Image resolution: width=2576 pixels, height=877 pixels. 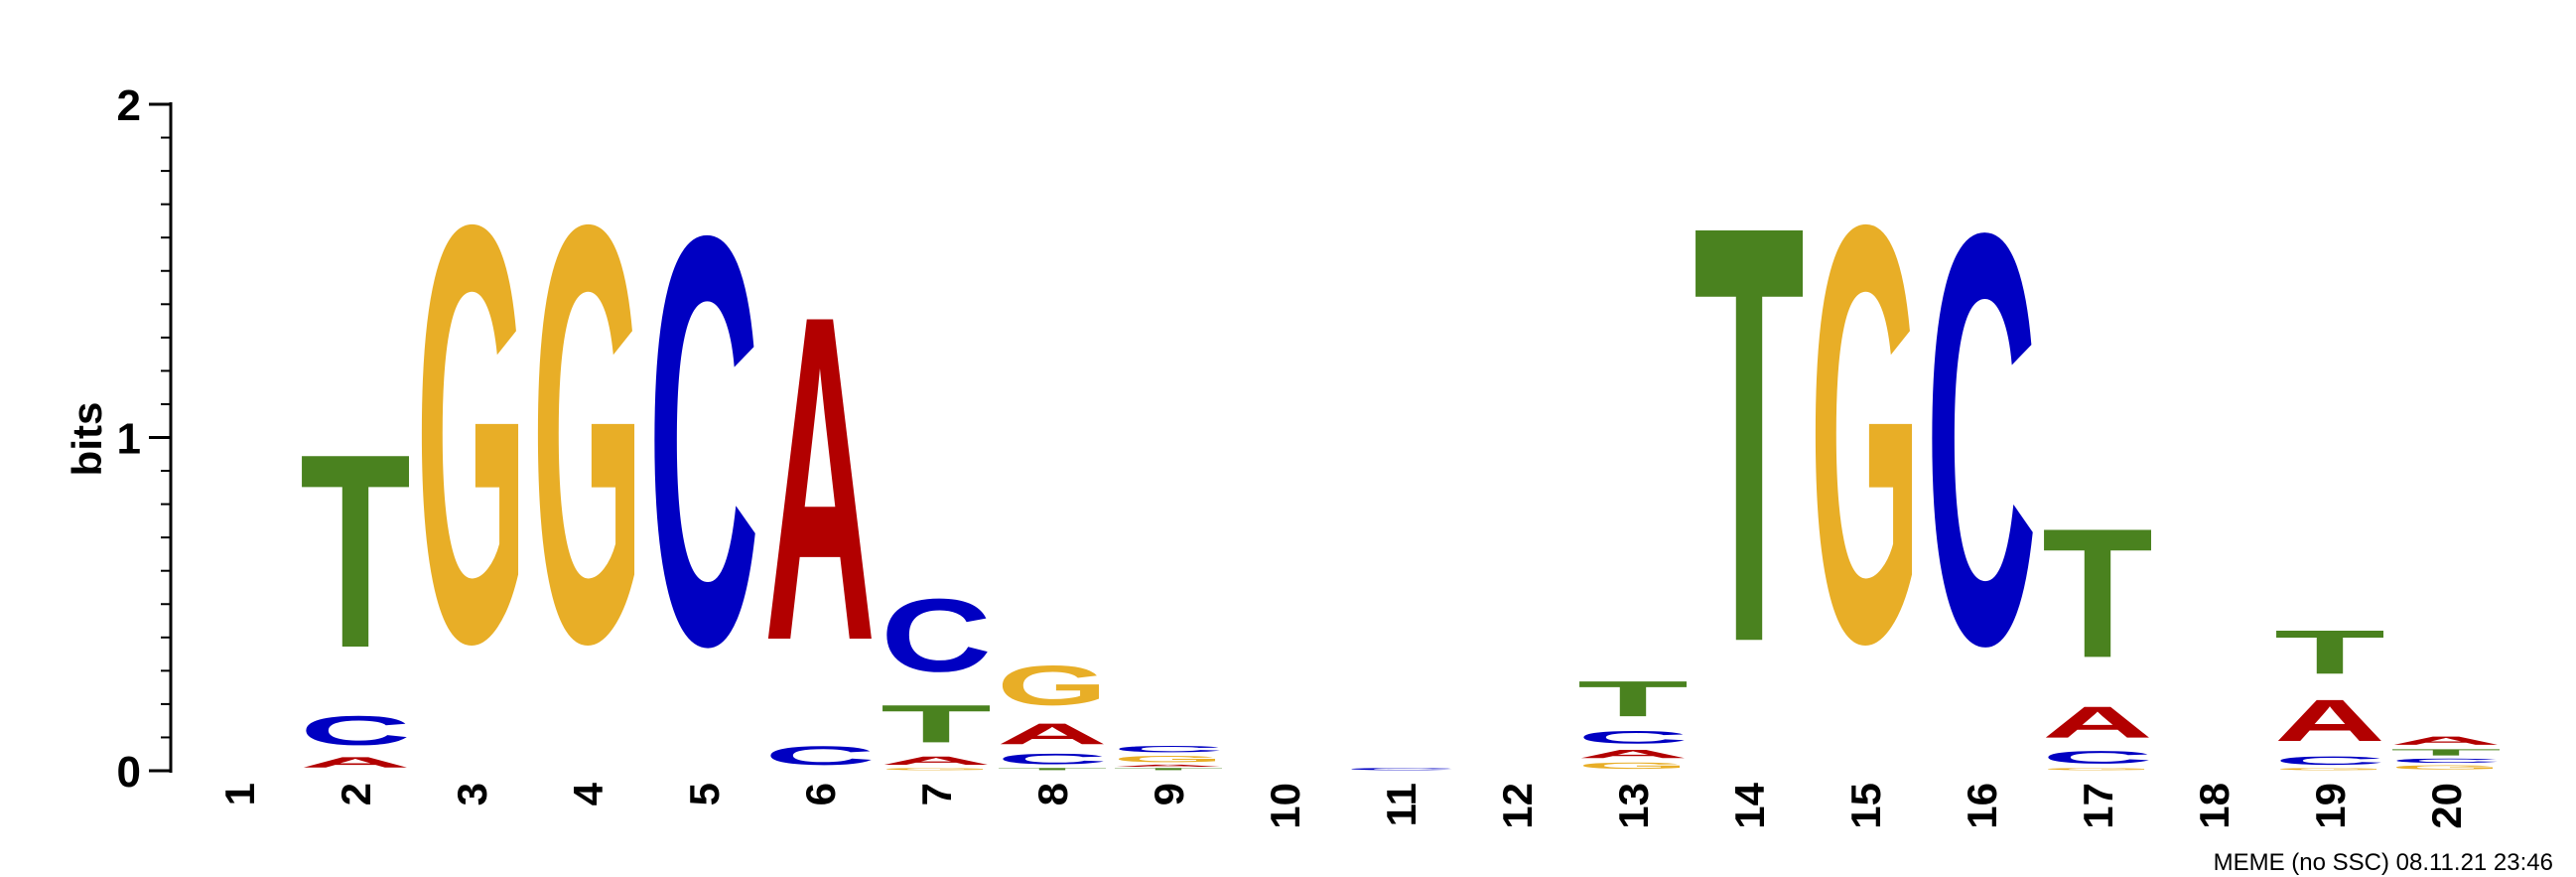 What do you see at coordinates (1865, 806) in the screenshot?
I see `x-tick-label: 15` at bounding box center [1865, 806].